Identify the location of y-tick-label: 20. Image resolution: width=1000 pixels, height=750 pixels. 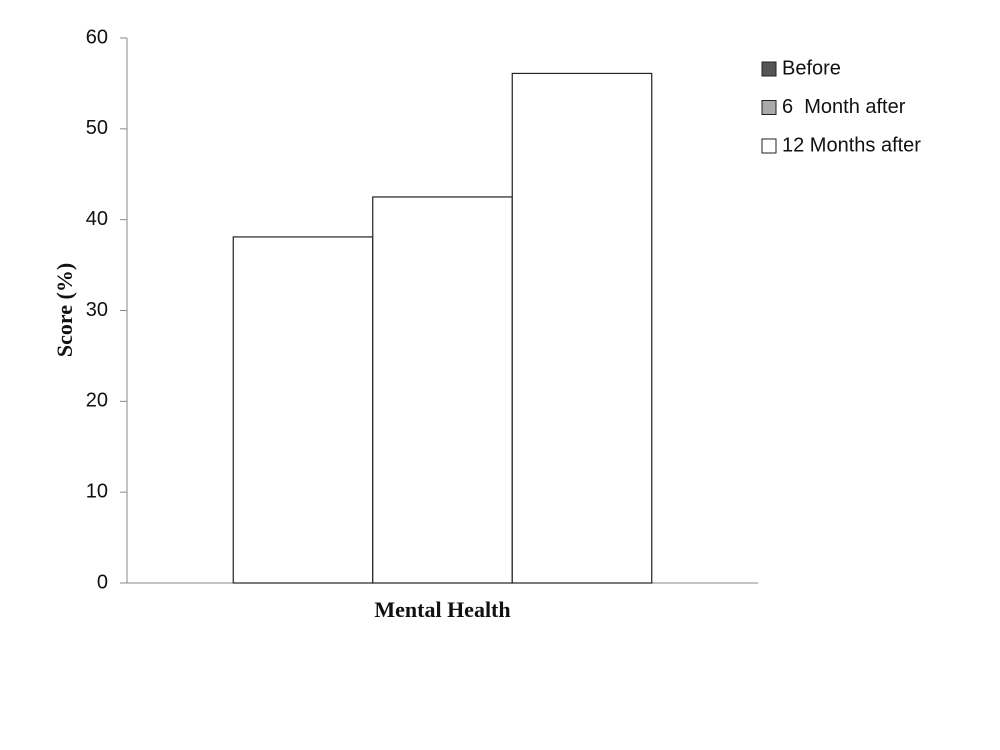
(97, 401).